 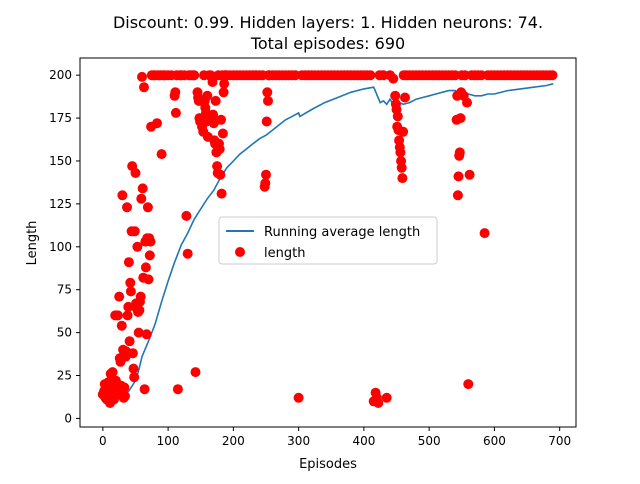 I want to click on legend-label-running-average: Running average length, so click(x=342, y=232).